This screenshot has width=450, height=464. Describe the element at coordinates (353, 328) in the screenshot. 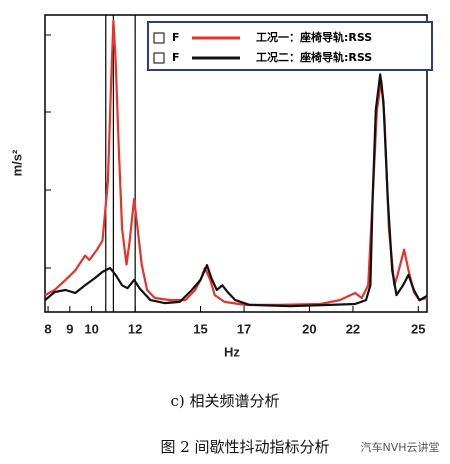

I see `x-tick-label: 22` at that location.